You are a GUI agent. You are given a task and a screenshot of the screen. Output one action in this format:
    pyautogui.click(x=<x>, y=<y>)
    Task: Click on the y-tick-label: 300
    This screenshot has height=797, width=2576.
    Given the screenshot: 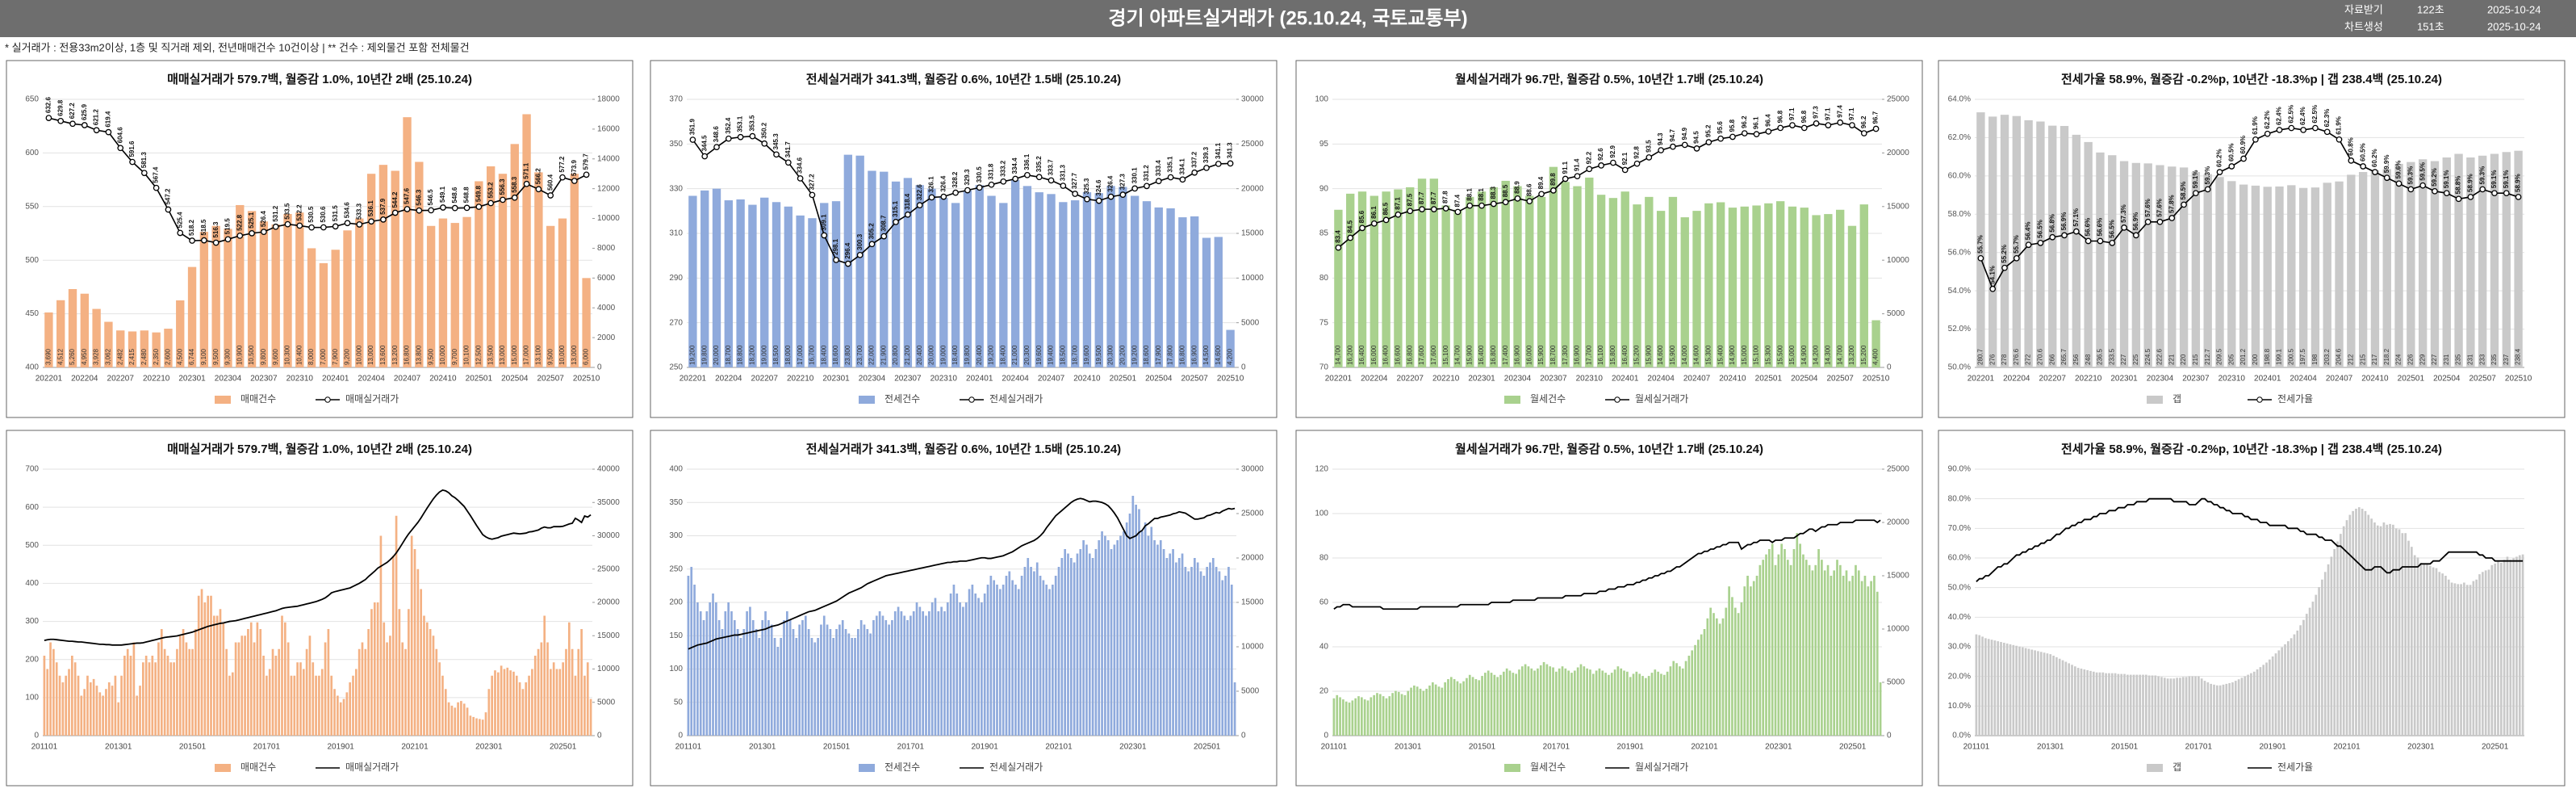 What is the action you would take?
    pyautogui.click(x=676, y=535)
    